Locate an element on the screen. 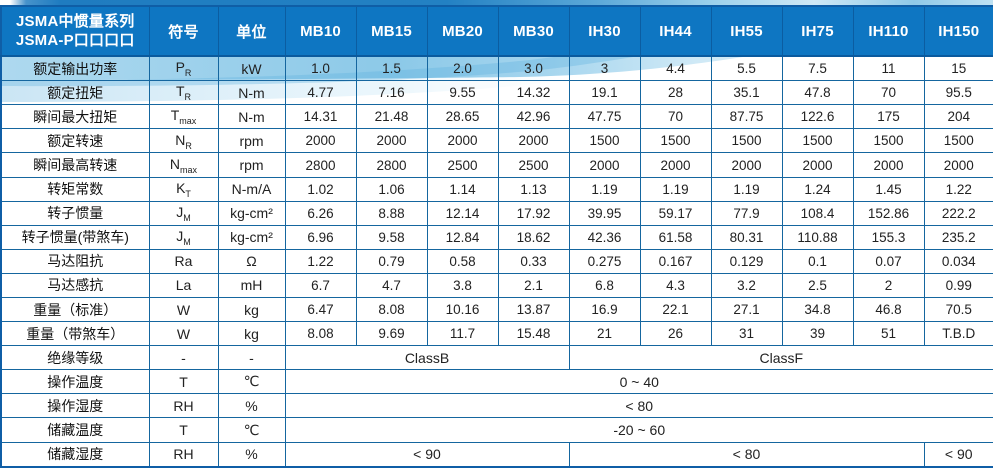  value-cell: 26 is located at coordinates (675, 334).